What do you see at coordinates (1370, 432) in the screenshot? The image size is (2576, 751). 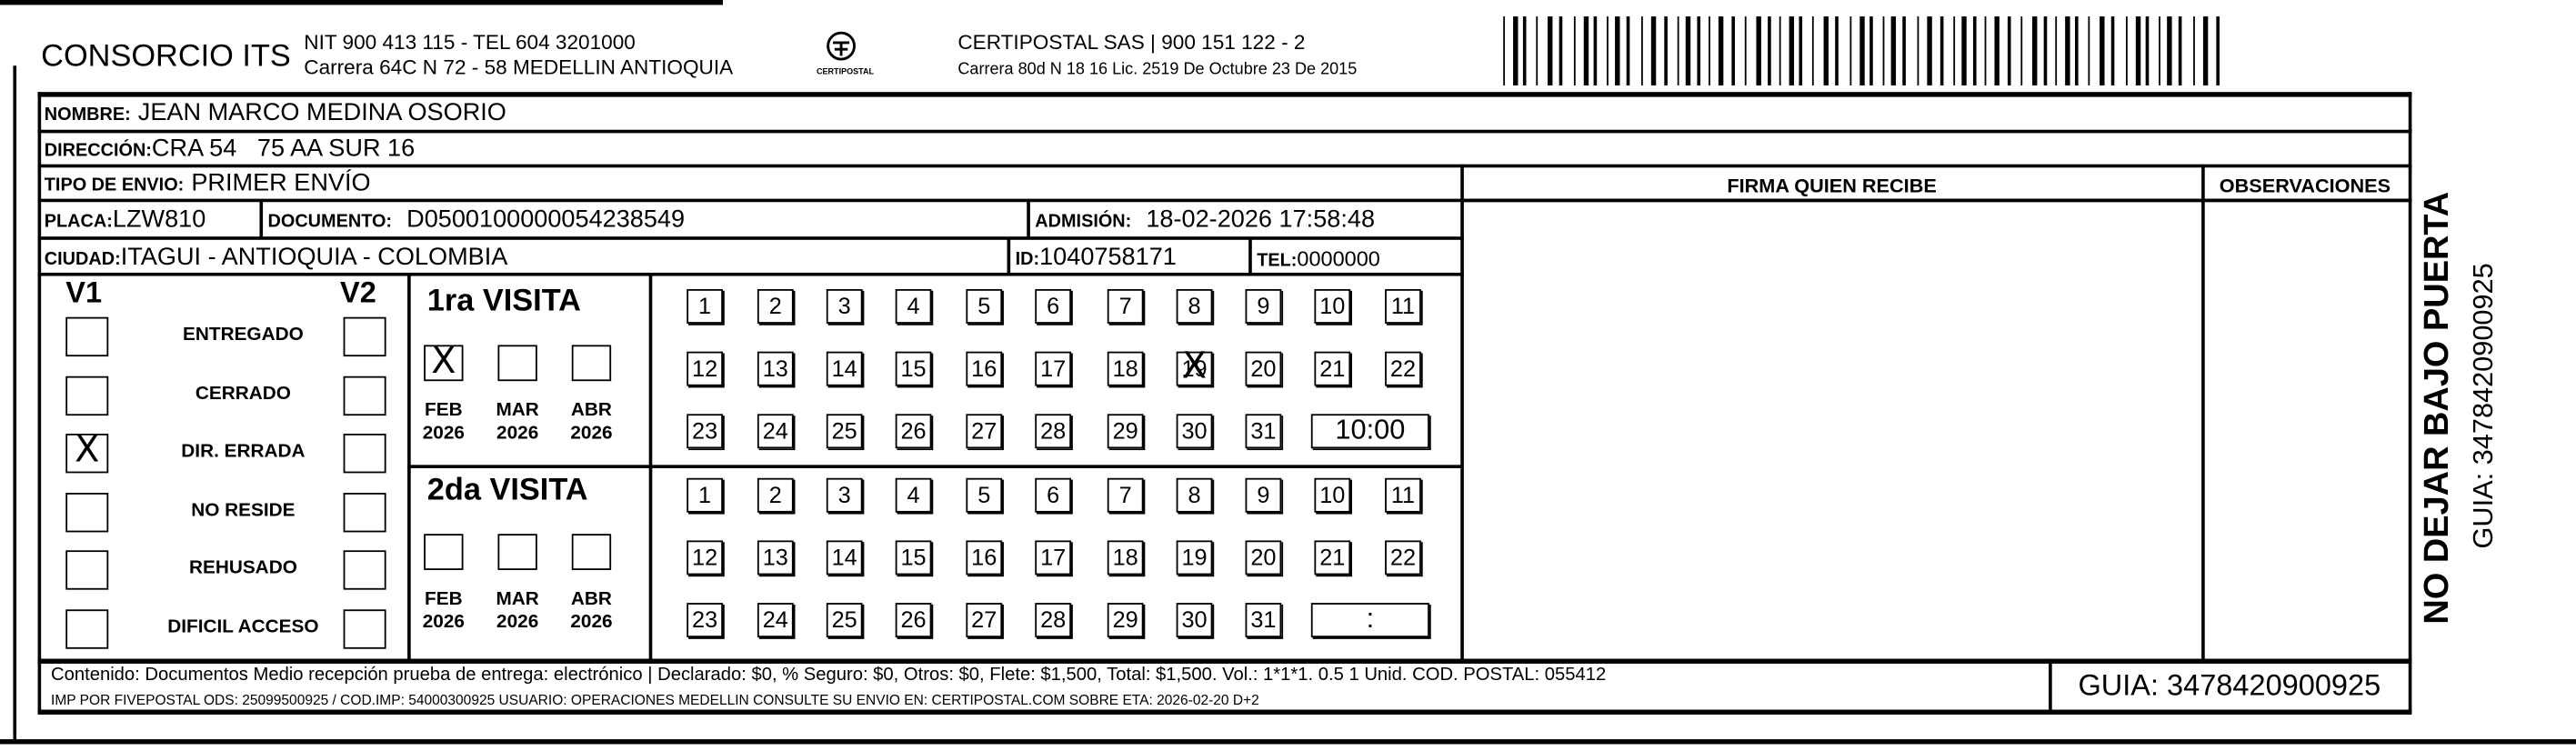 I see `time-box: 10:00` at bounding box center [1370, 432].